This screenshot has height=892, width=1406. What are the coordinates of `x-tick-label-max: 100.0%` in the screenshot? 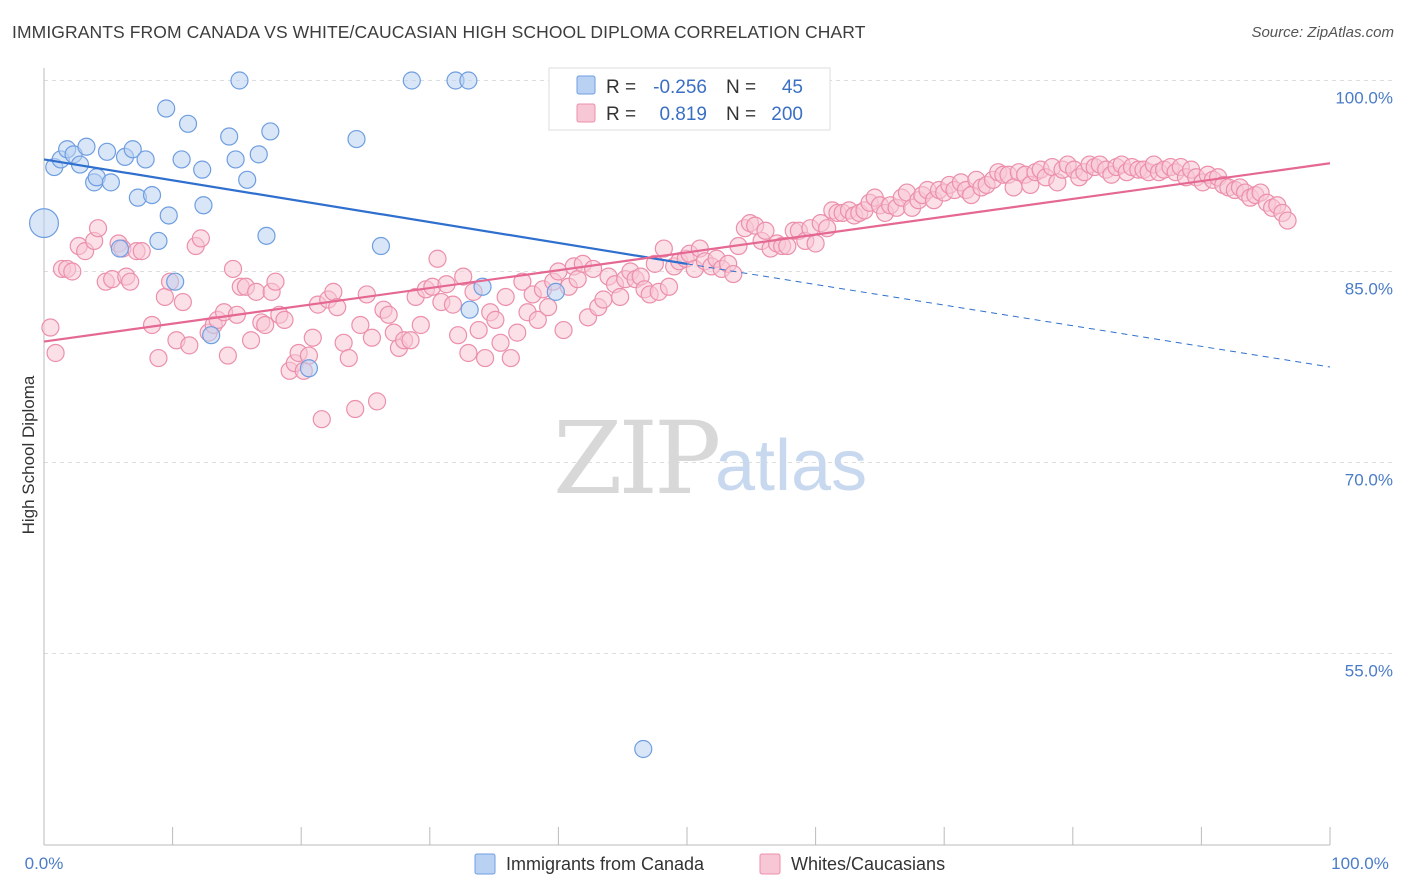 It's located at (1360, 863).